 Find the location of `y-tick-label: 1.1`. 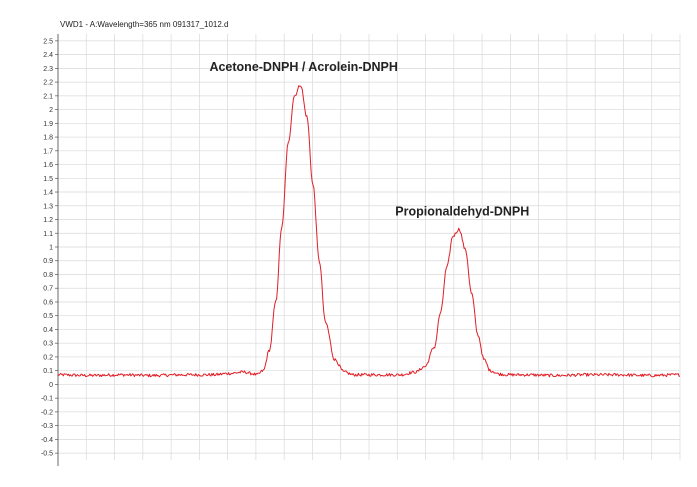

y-tick-label: 1.1 is located at coordinates (48, 234).